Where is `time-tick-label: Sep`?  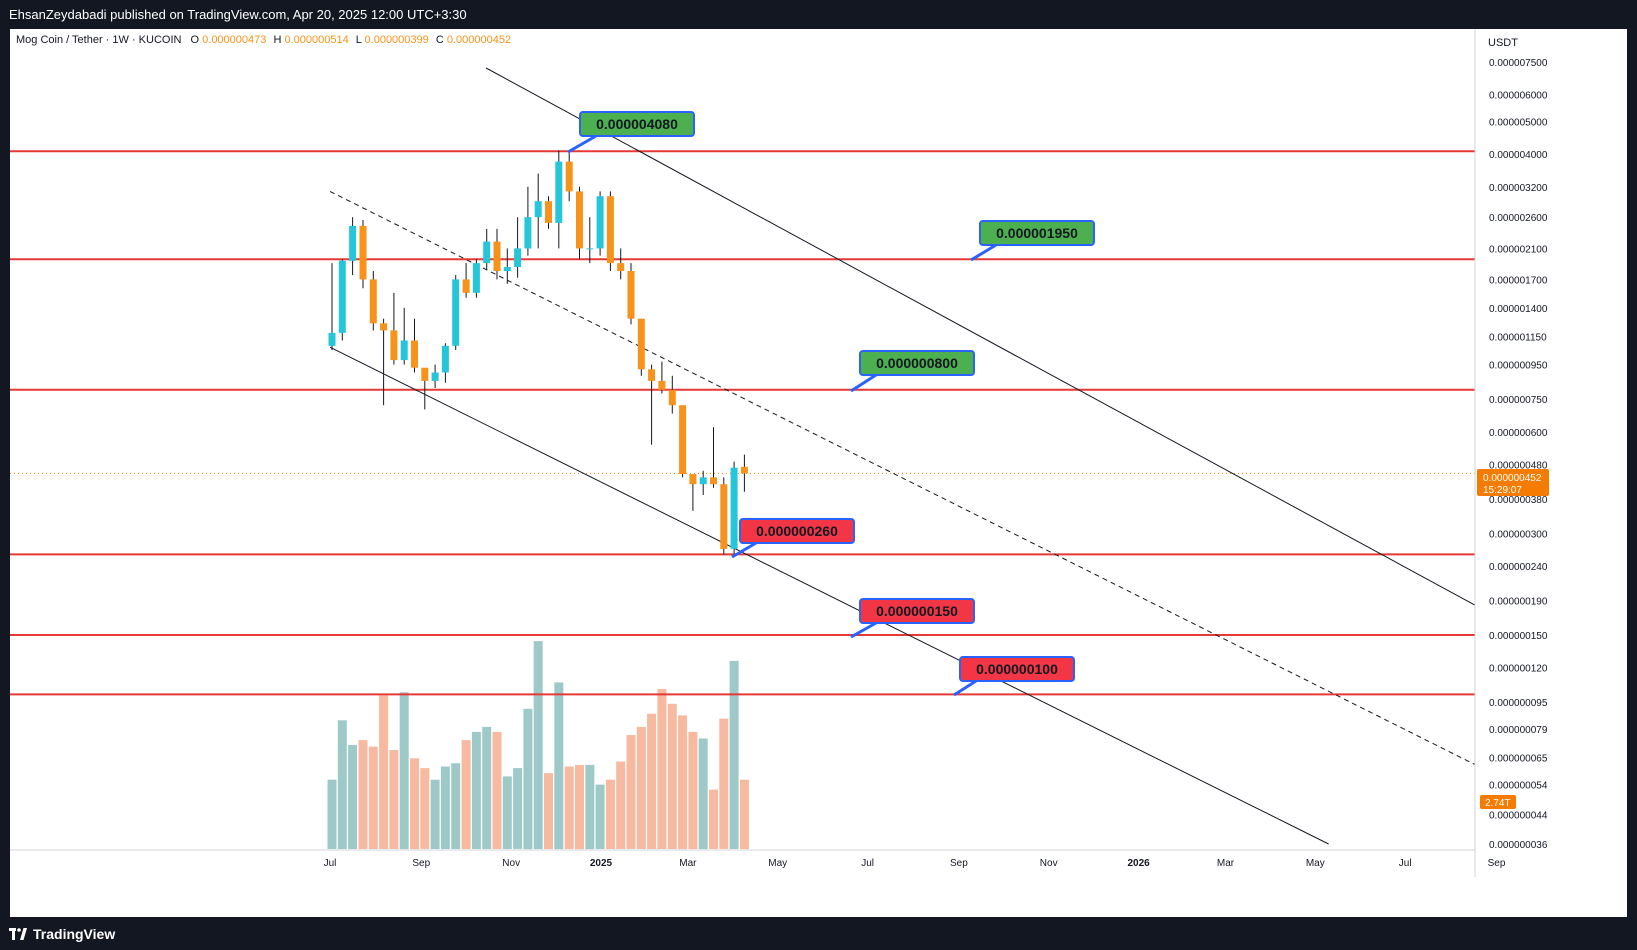
time-tick-label: Sep is located at coordinates (421, 863).